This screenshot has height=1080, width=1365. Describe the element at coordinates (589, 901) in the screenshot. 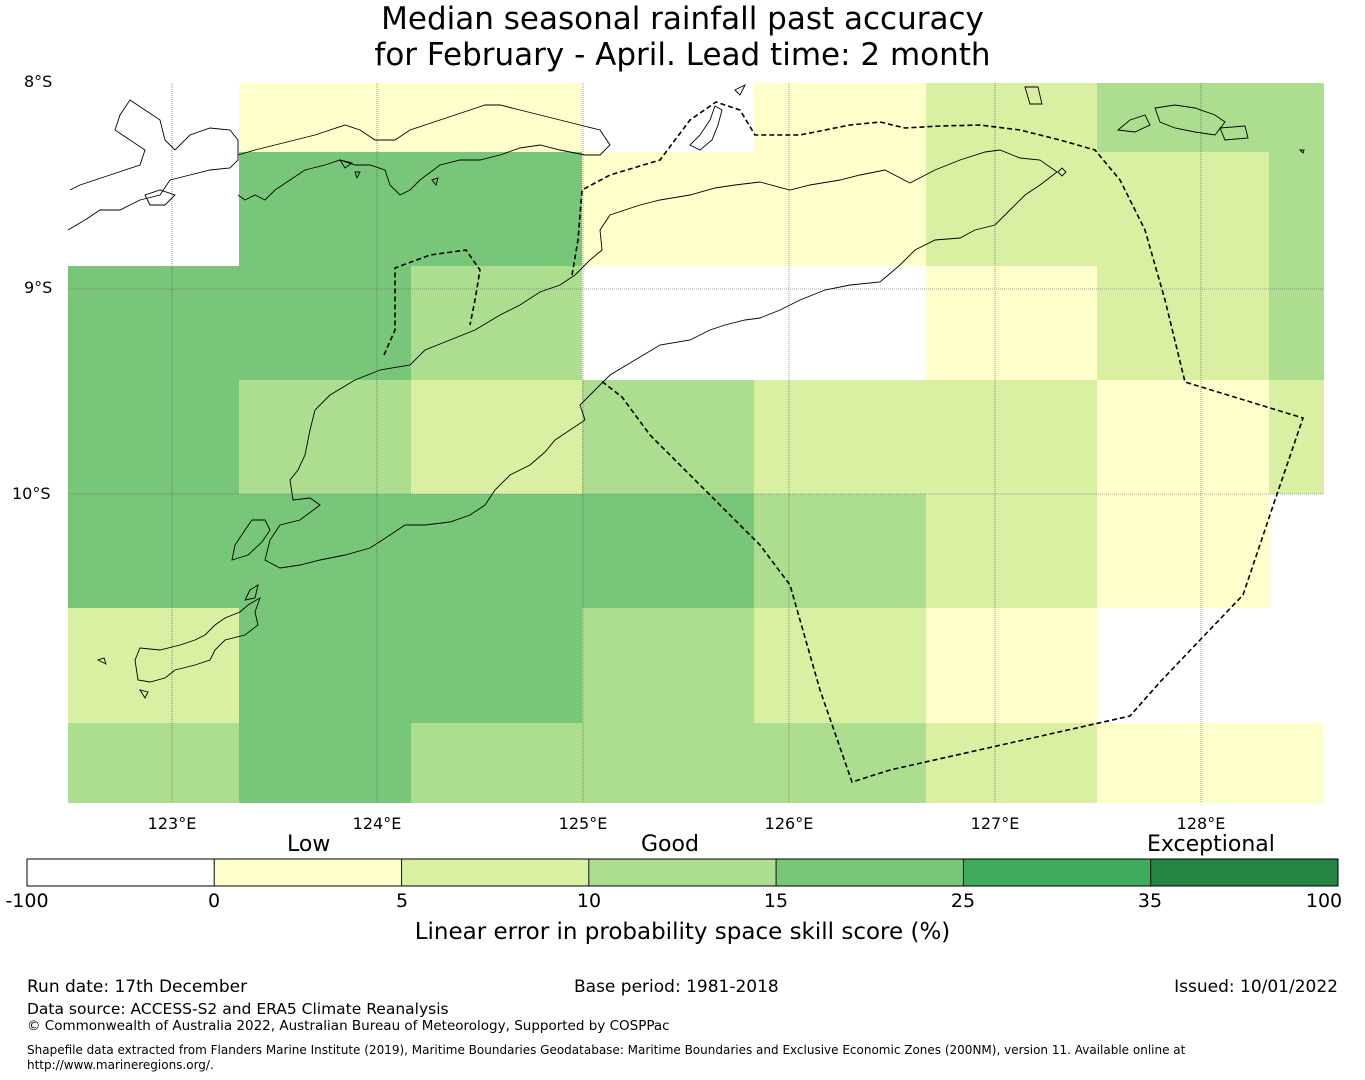

I see `colorbar-tick-label: 10` at that location.